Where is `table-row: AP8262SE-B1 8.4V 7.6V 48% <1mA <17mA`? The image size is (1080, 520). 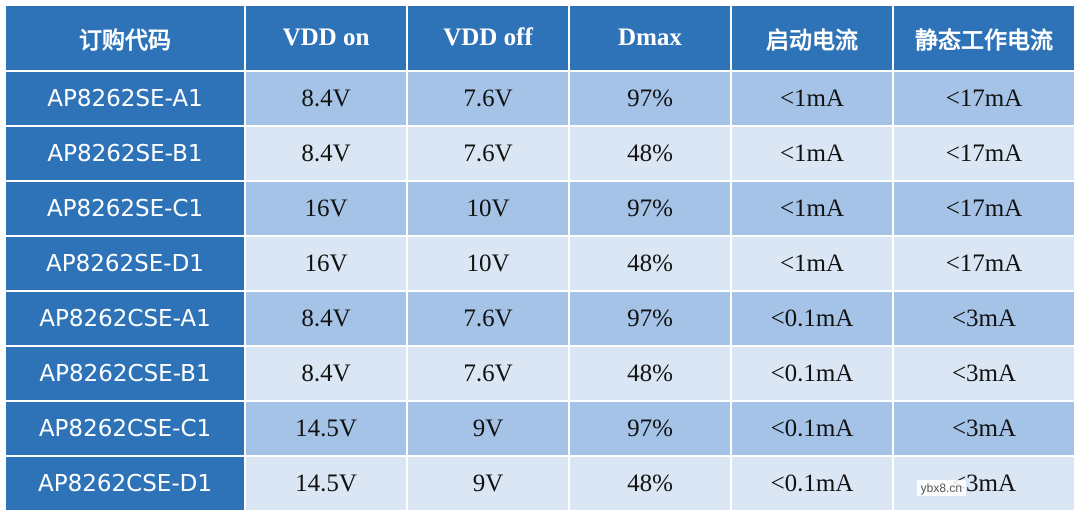
table-row: AP8262SE-B1 8.4V 7.6V 48% <1mA <17mA is located at coordinates (540, 153).